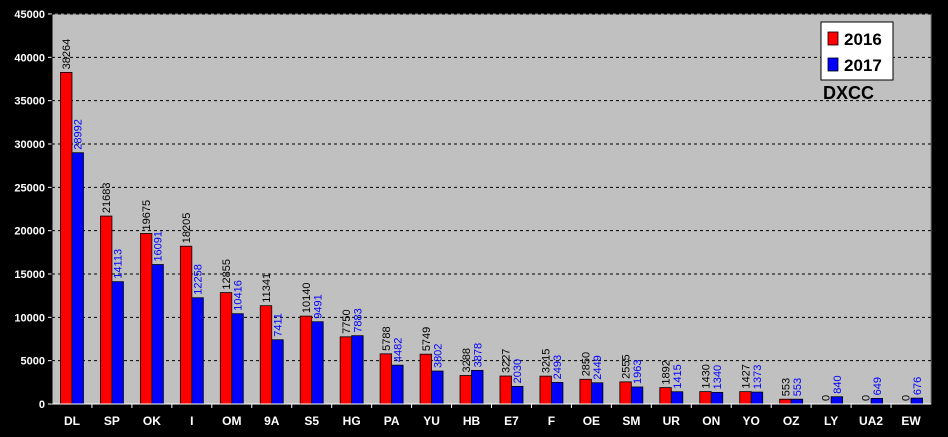  What do you see at coordinates (677, 398) in the screenshot?
I see `bar-2017-UR` at bounding box center [677, 398].